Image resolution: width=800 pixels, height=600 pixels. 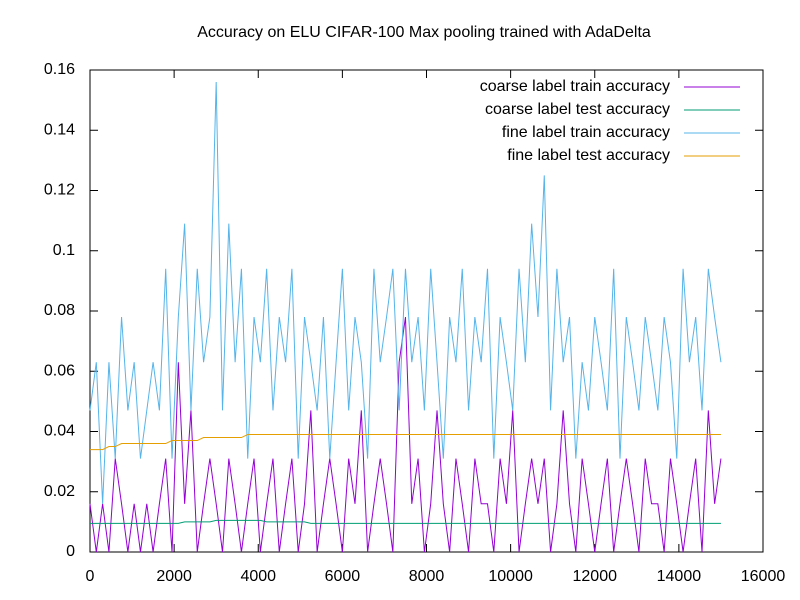 I want to click on y-tick-label: 0.14, so click(x=59, y=129).